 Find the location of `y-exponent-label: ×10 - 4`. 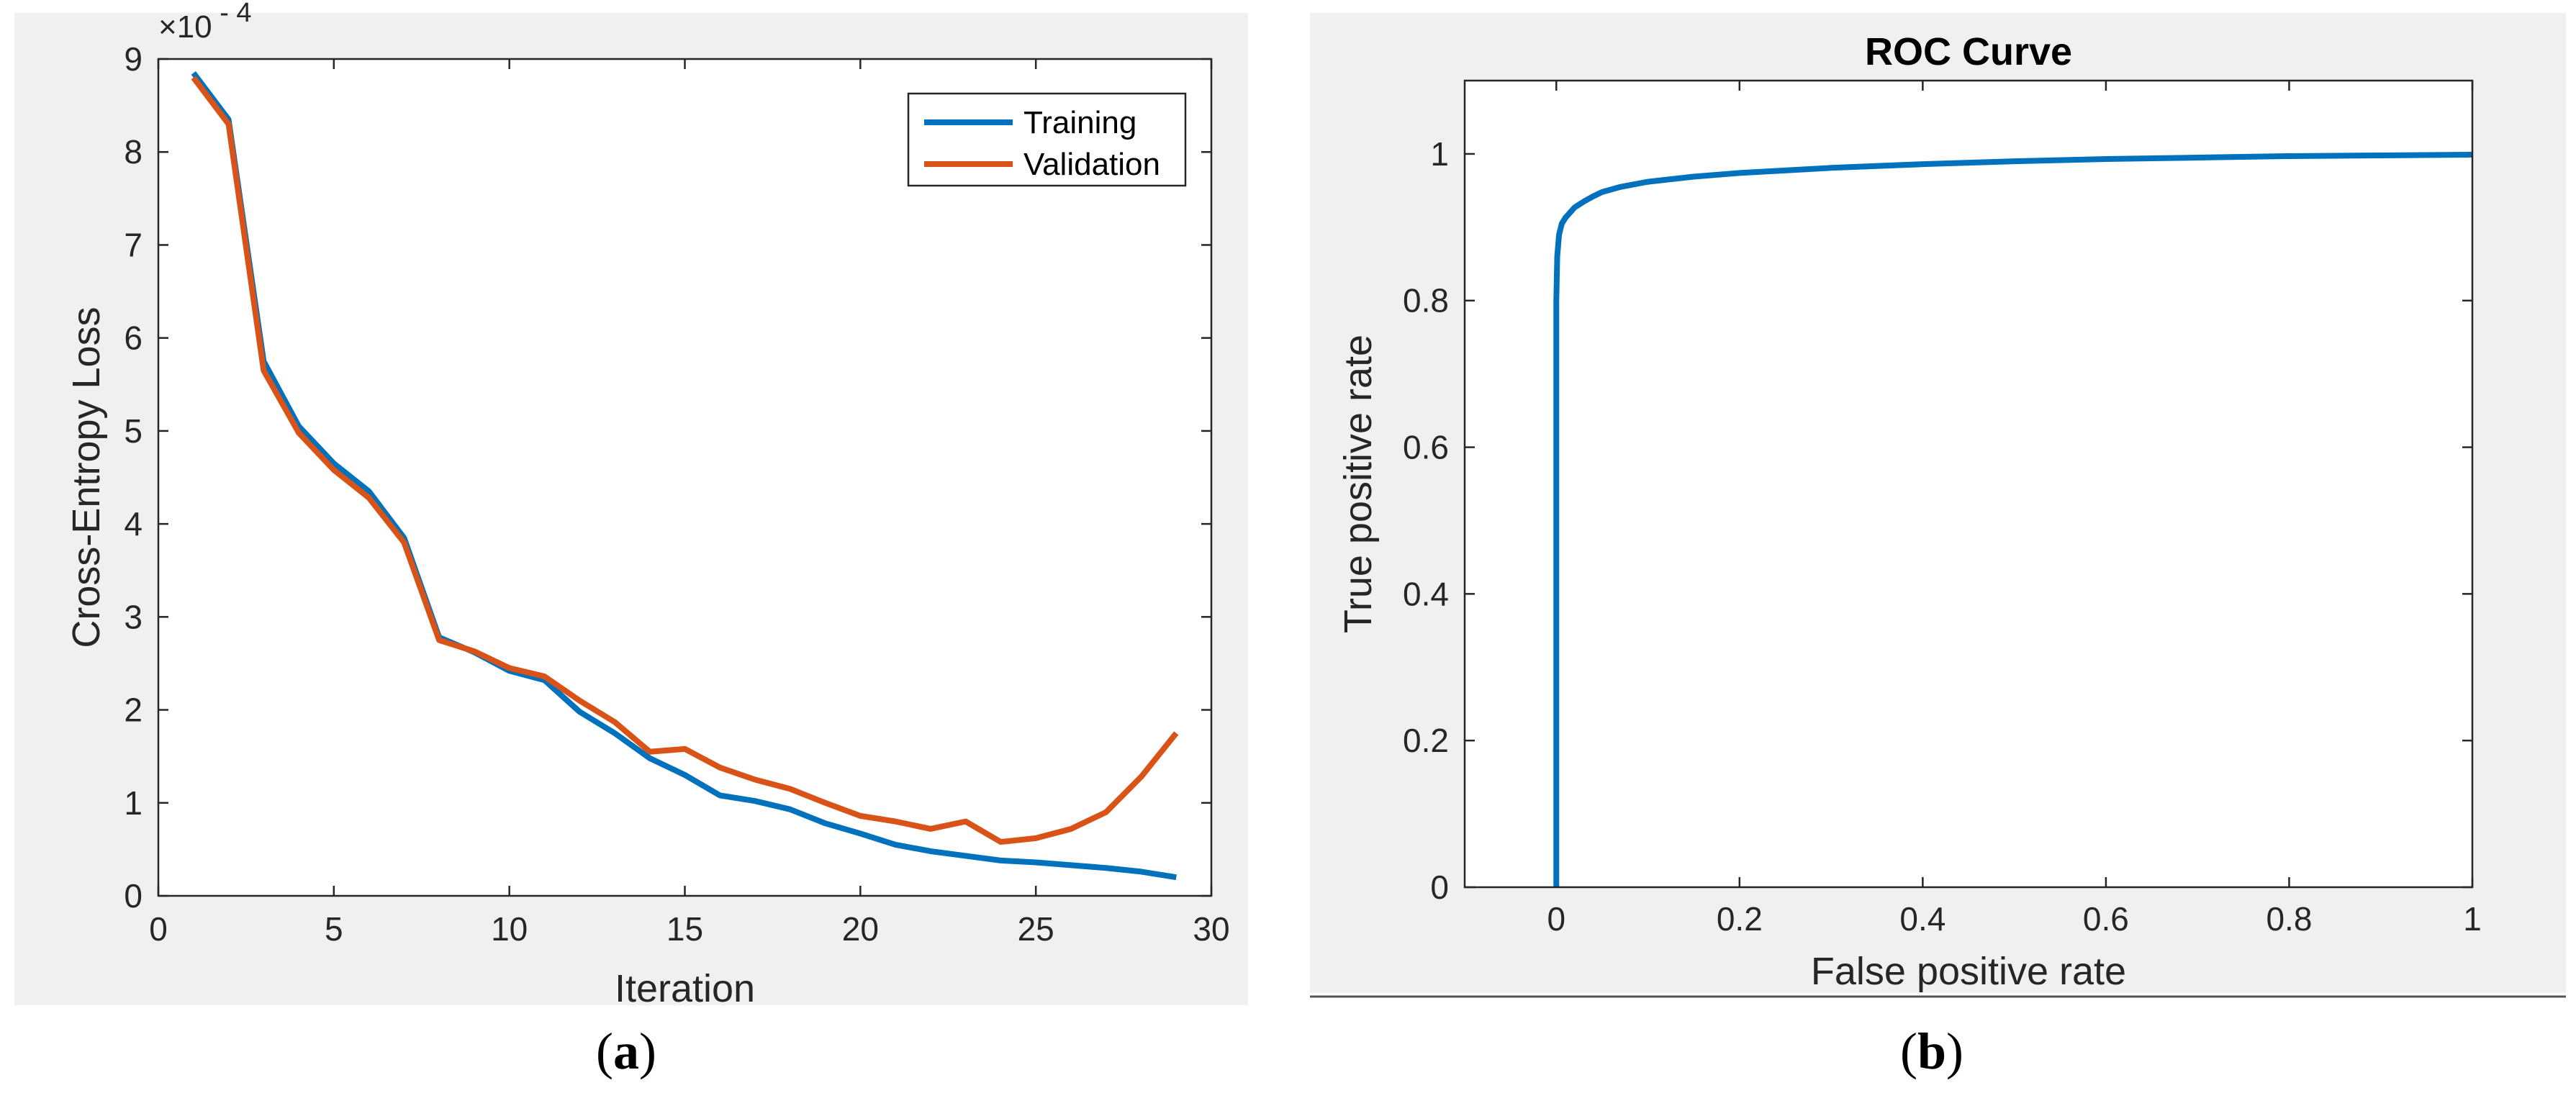

y-exponent-label: ×10 - 4 is located at coordinates (205, 23).